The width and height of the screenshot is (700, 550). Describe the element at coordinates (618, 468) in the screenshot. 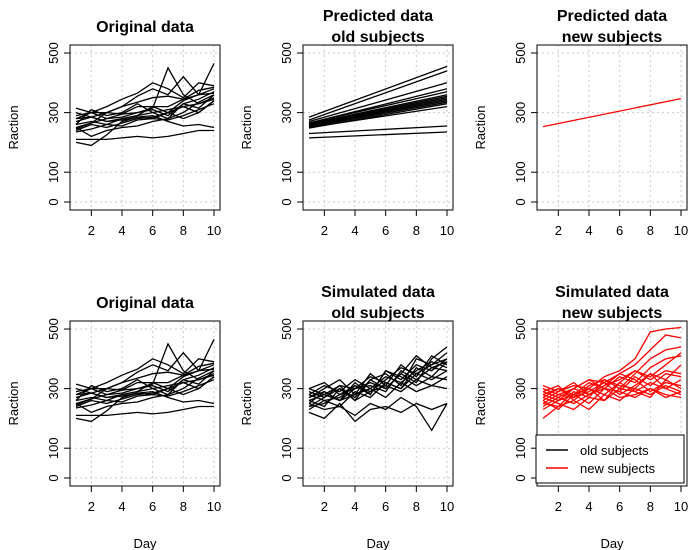

I see `legend-label: new subjects` at that location.